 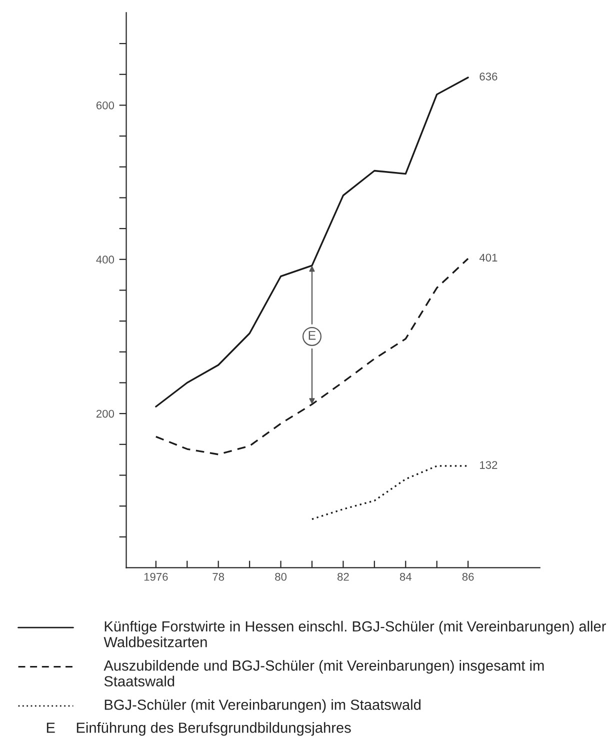 I want to click on data-label: 401, so click(x=488, y=258).